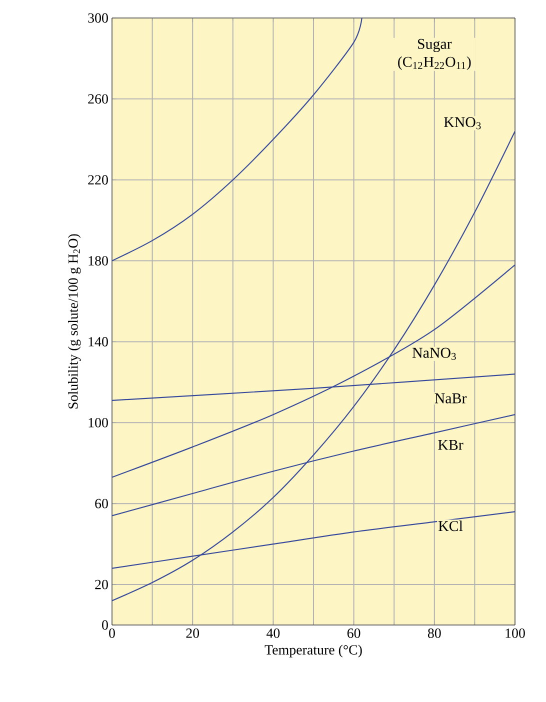  What do you see at coordinates (112, 633) in the screenshot?
I see `x-tick-label: 0` at bounding box center [112, 633].